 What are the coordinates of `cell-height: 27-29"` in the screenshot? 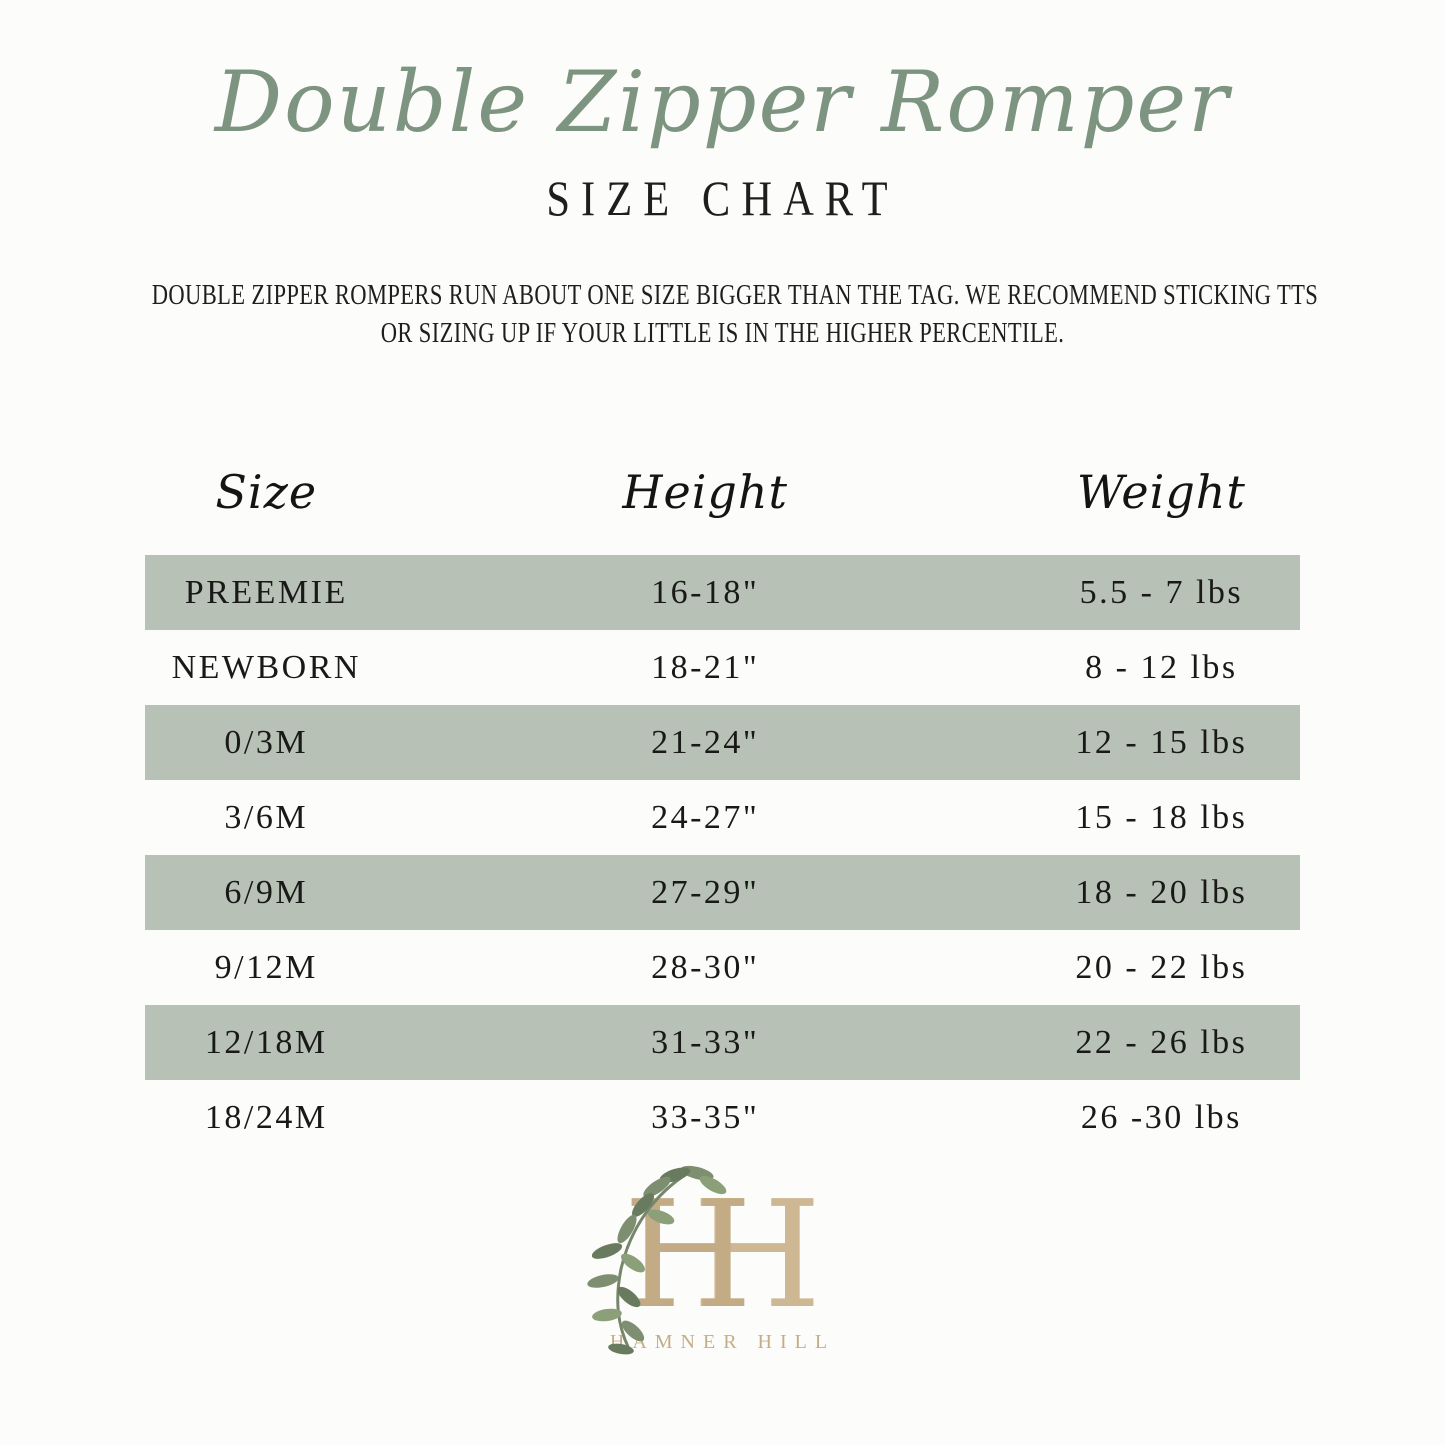 It's located at (705, 892).